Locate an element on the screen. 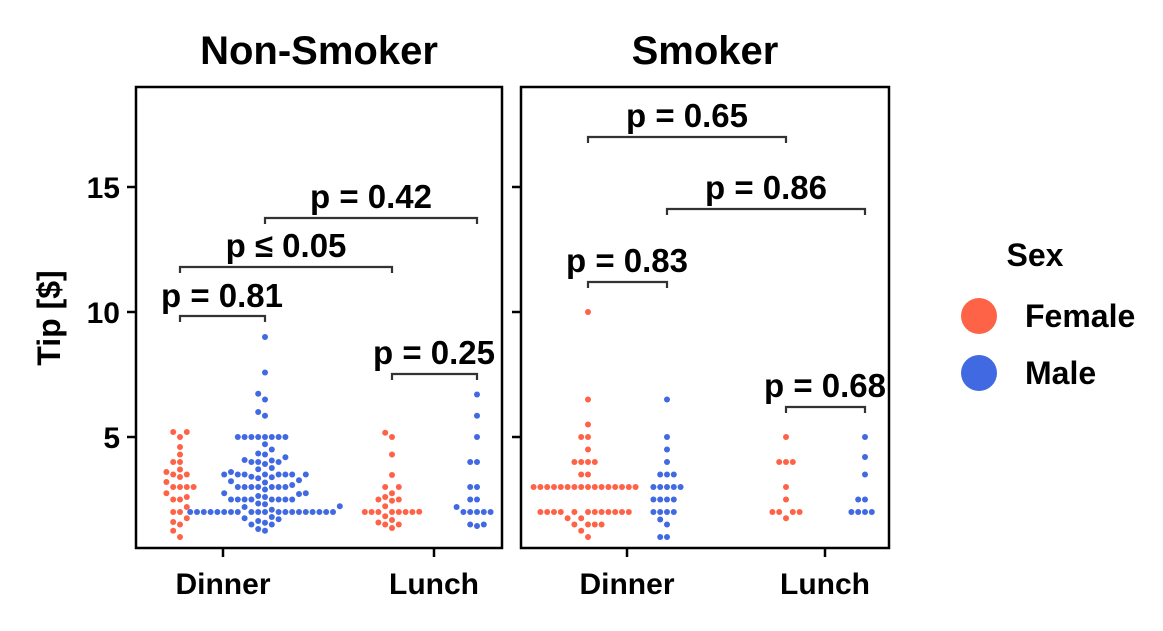 The image size is (1163, 631). legend-label-female: Female is located at coordinates (1080, 316).